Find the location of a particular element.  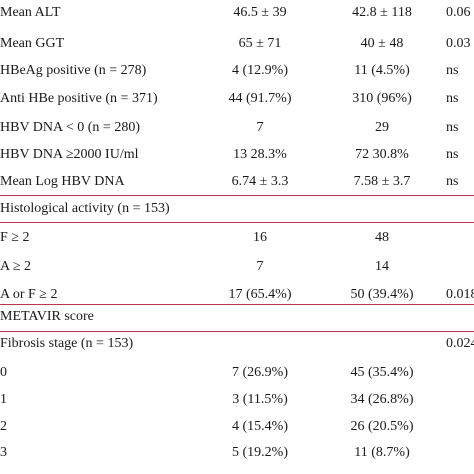

p-value: 0.018 is located at coordinates (460, 294).